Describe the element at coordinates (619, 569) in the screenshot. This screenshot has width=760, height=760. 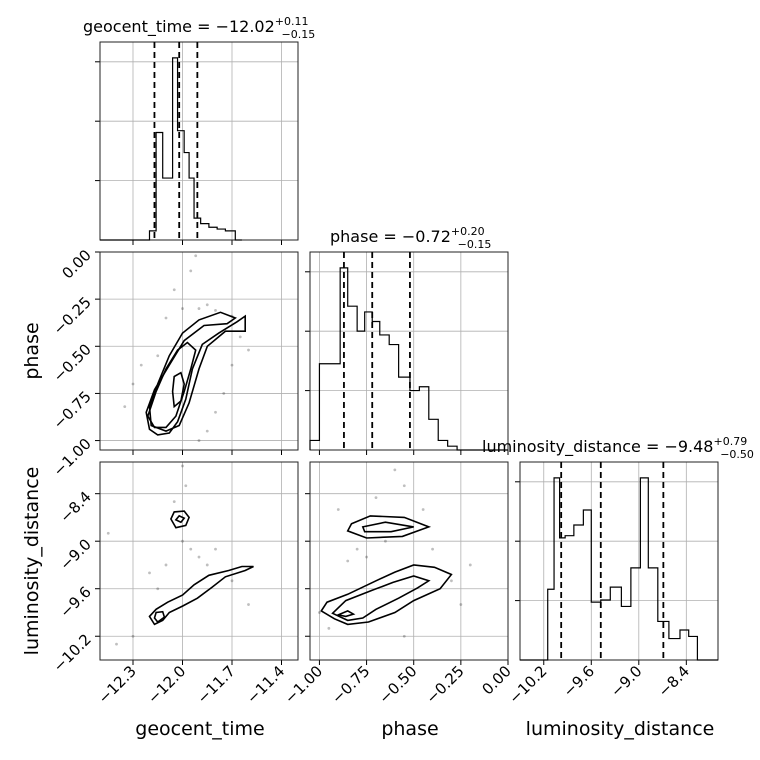
I see `histogram-luminosity-distance` at that location.